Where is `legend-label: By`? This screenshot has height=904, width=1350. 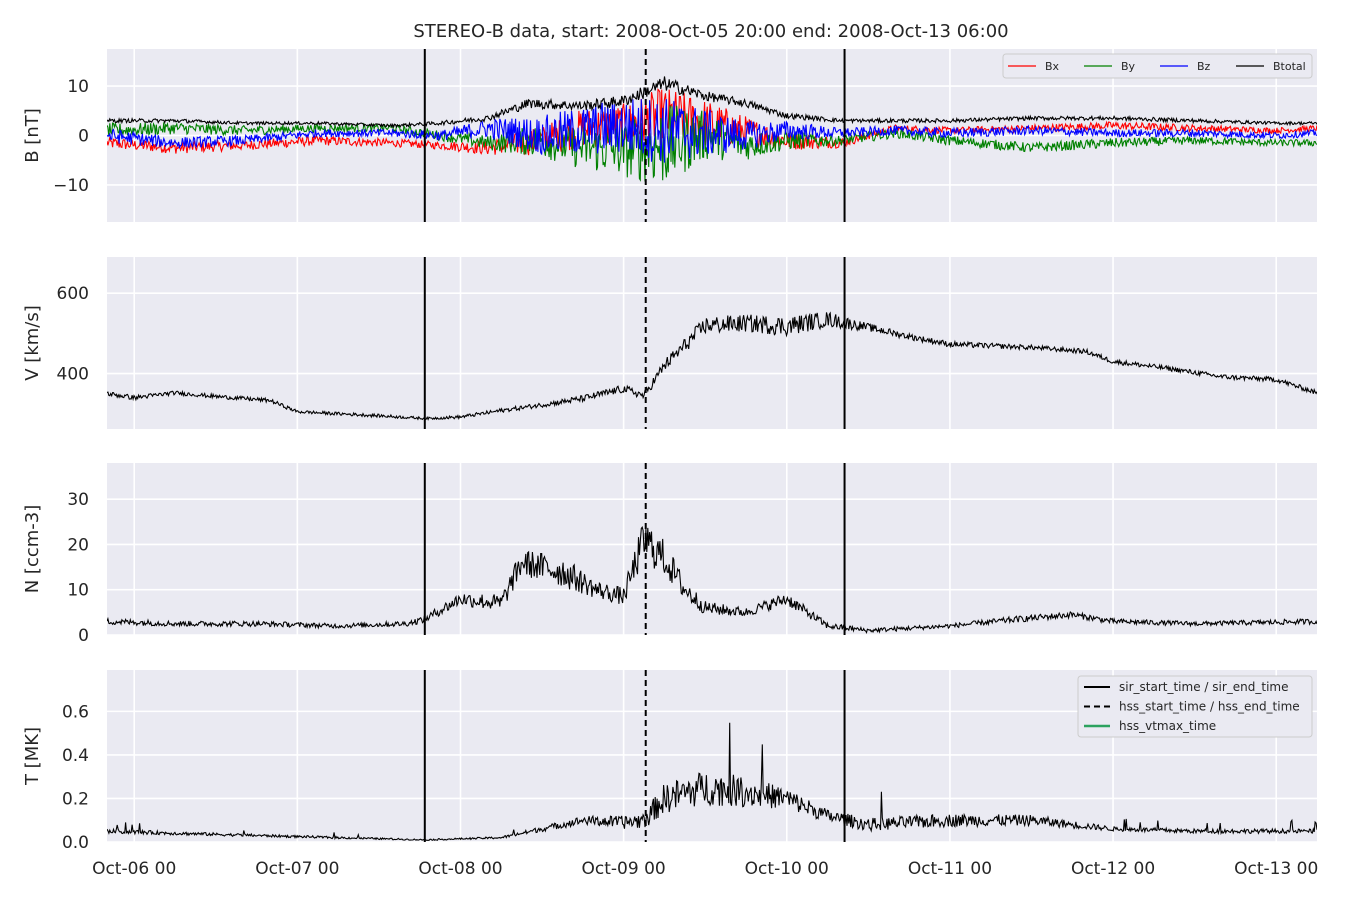 legend-label: By is located at coordinates (1128, 66).